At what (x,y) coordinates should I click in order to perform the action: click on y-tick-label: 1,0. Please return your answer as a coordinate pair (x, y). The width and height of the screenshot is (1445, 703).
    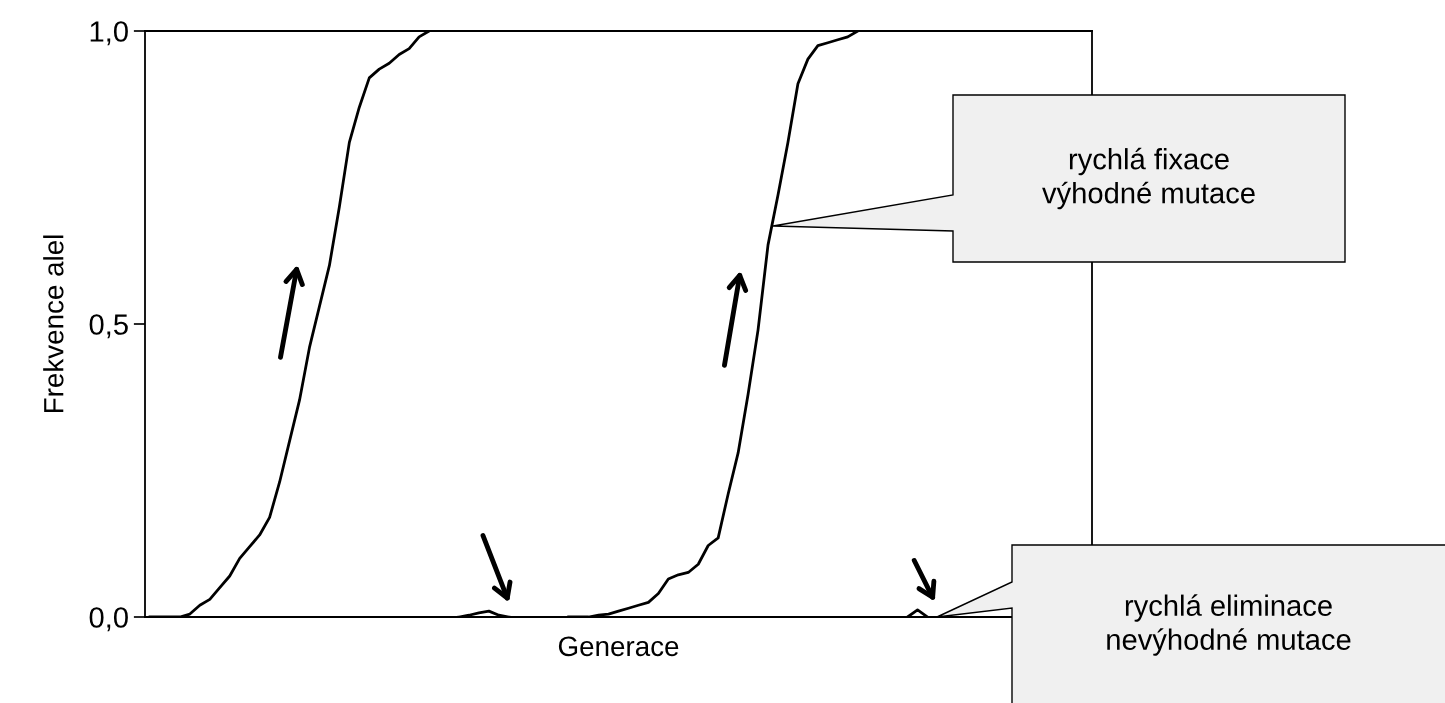
    Looking at the image, I should click on (109, 33).